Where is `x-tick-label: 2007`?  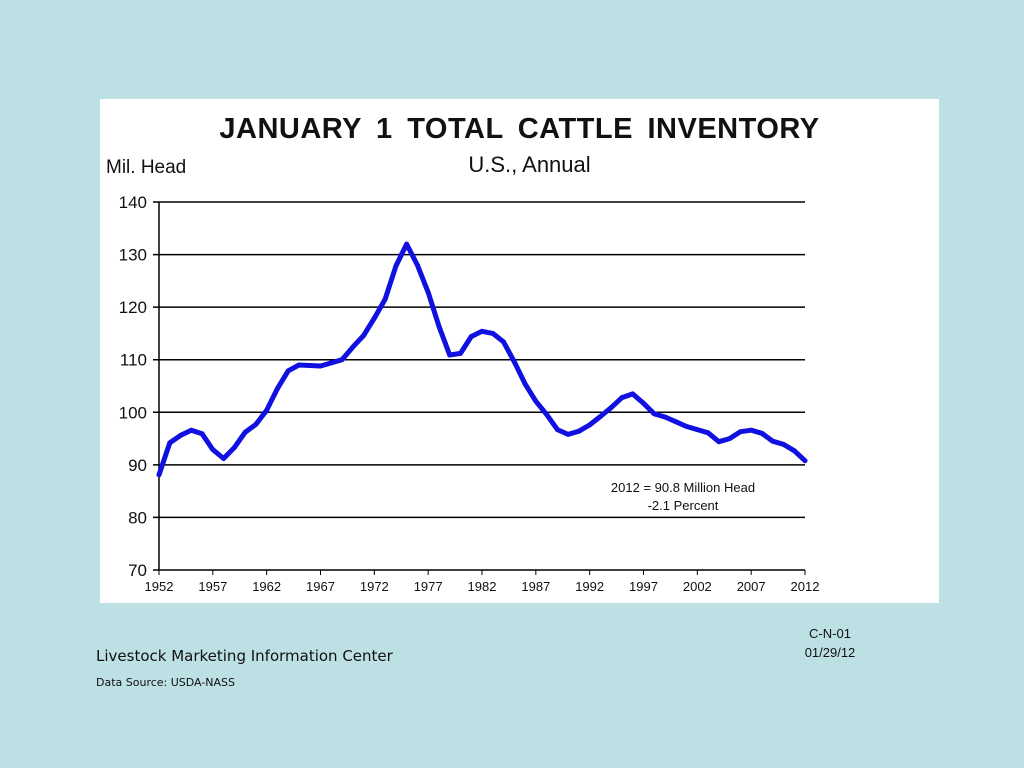 x-tick-label: 2007 is located at coordinates (751, 586).